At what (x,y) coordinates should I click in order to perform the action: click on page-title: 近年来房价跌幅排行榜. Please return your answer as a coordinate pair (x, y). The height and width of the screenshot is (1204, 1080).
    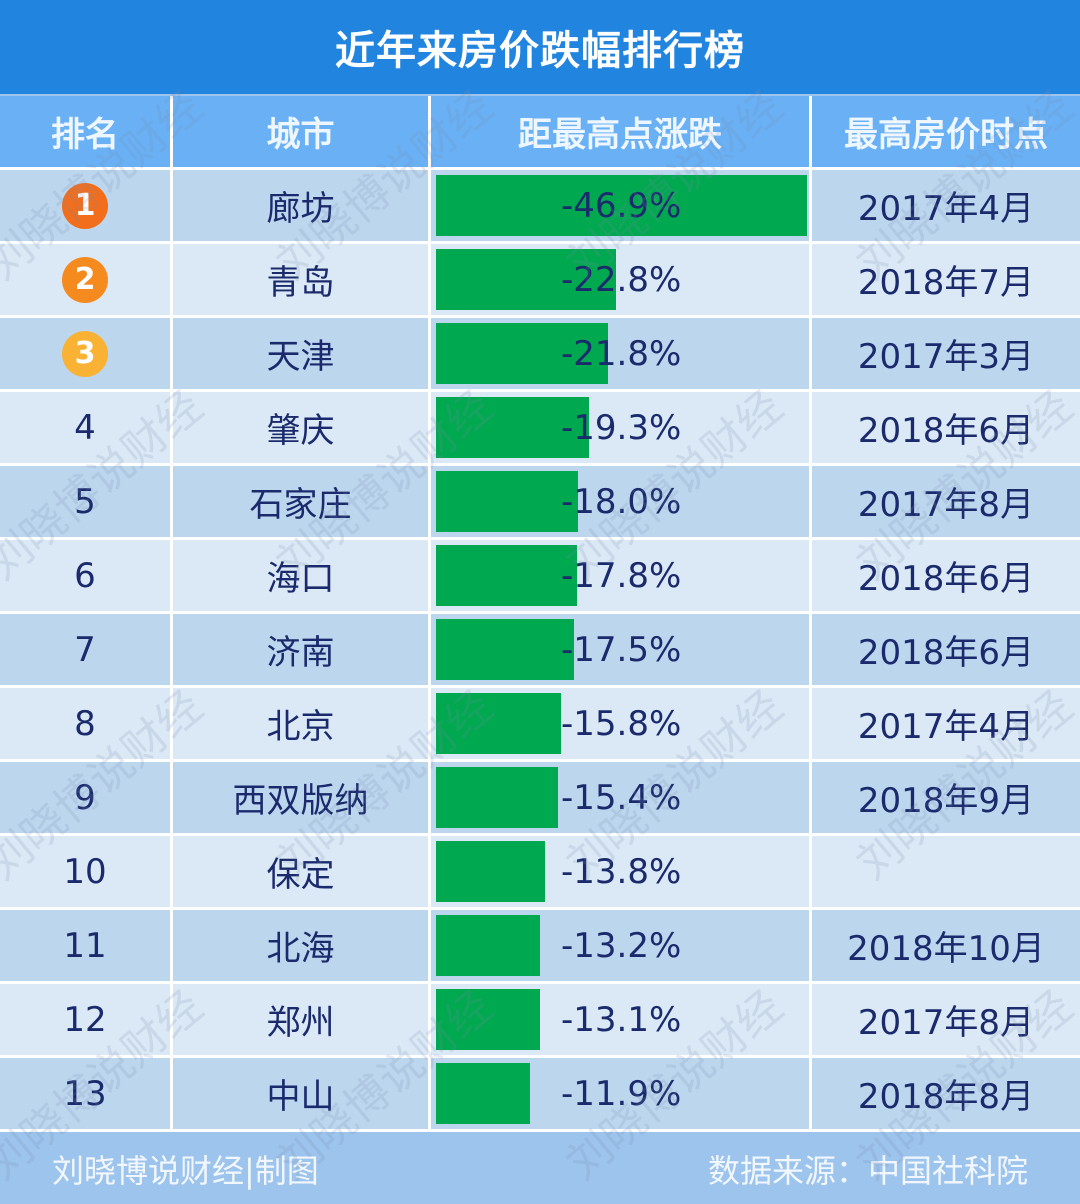
    Looking at the image, I should click on (540, 47).